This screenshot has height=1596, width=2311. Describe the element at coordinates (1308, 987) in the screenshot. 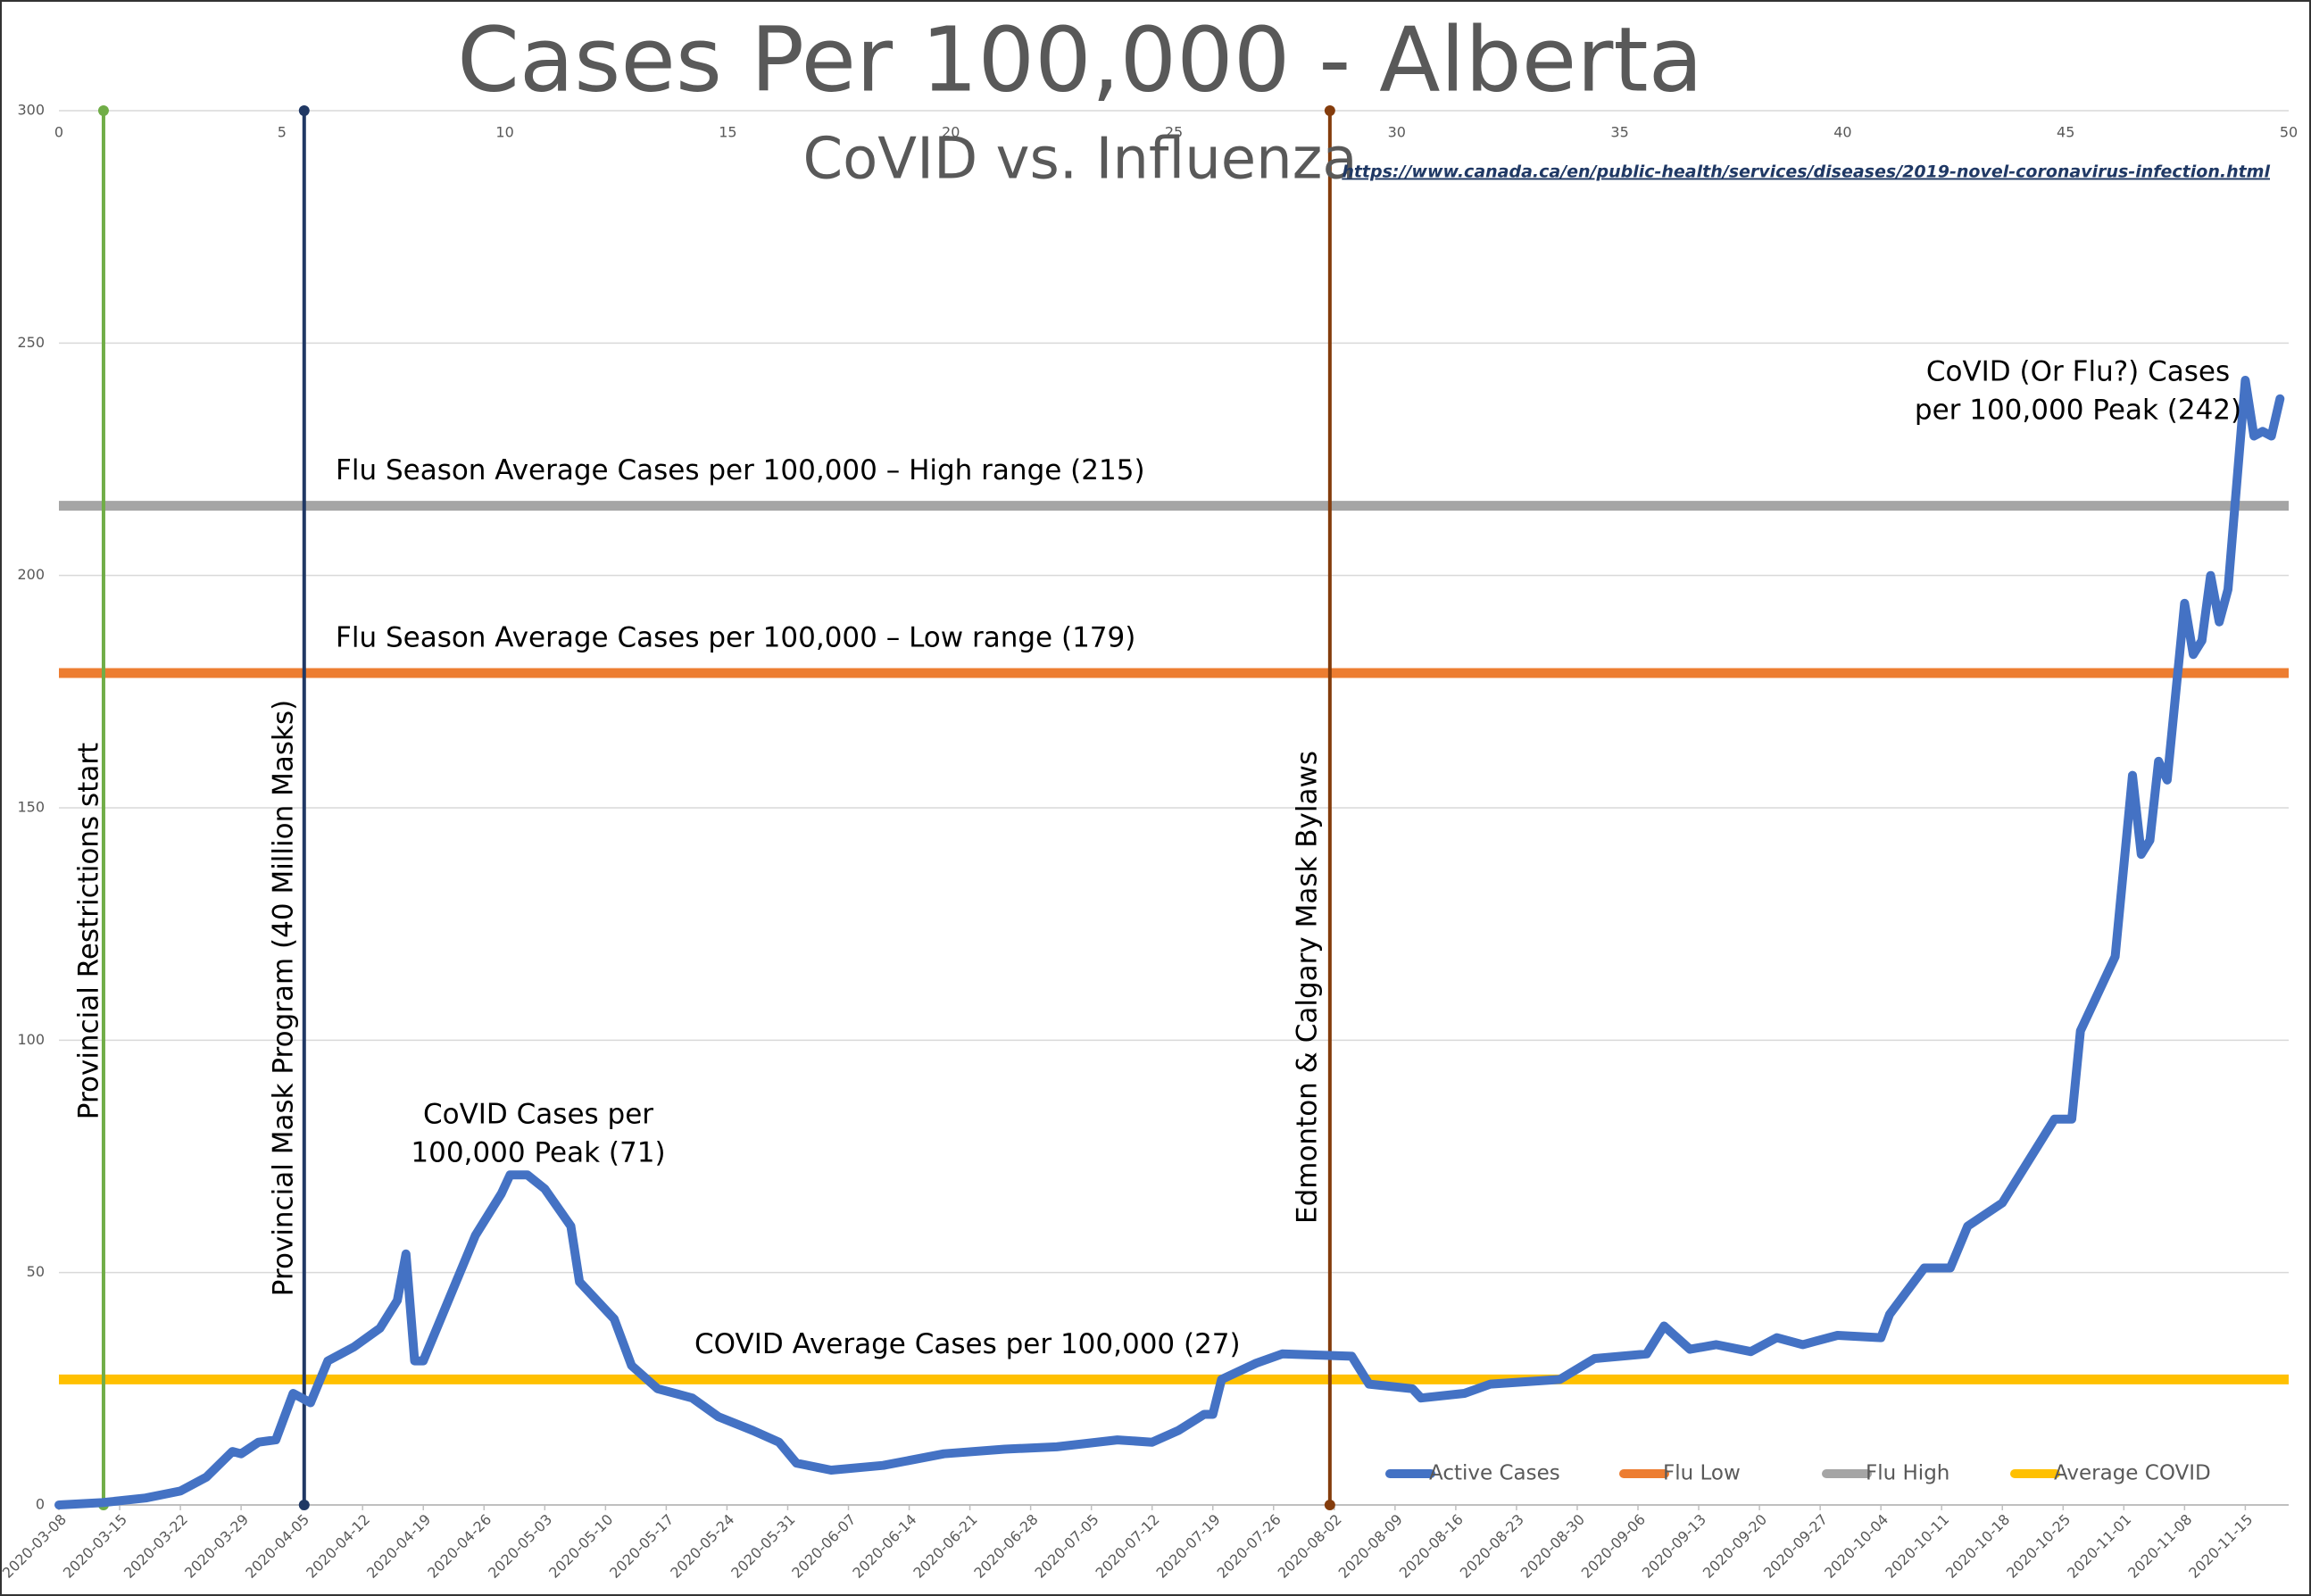

I see `event-label: Edmonton & Calgary Mask Bylaws` at that location.